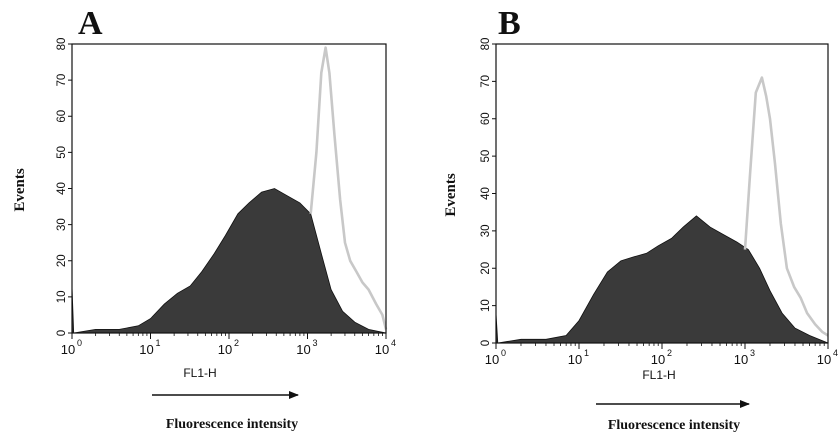 The height and width of the screenshot is (436, 838). What do you see at coordinates (62, 44) in the screenshot?
I see `panel-a-y-tick-label: 80` at bounding box center [62, 44].